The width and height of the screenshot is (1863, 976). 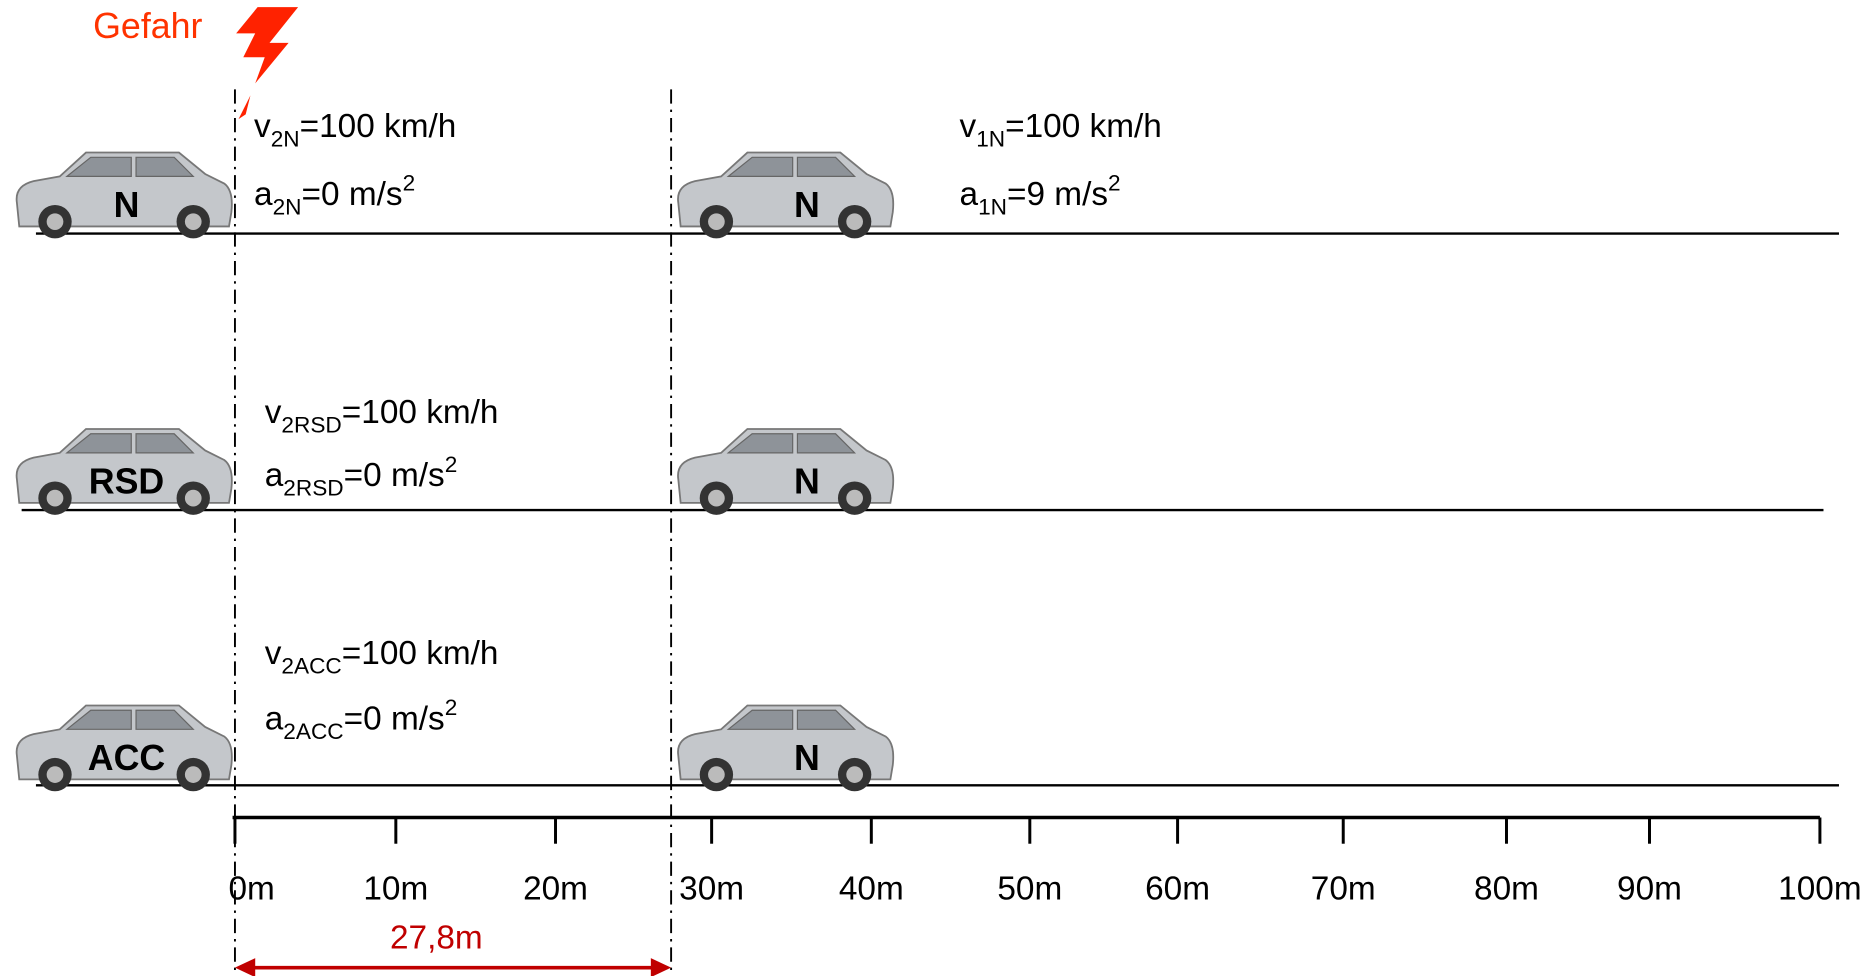 I want to click on axis-label: 80m, so click(x=1506, y=889).